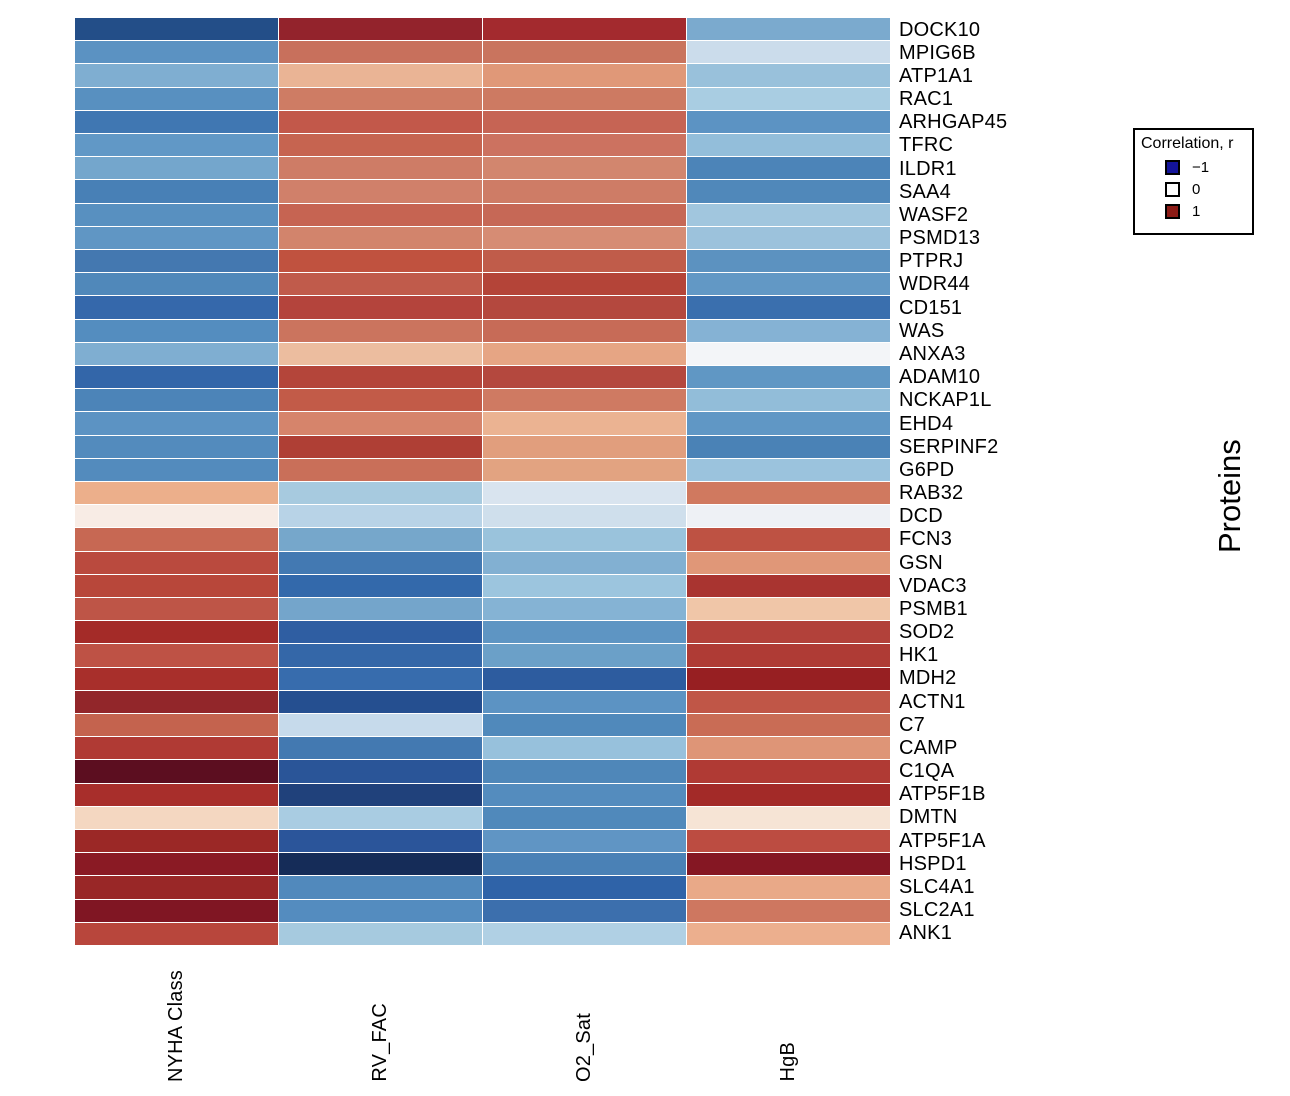  What do you see at coordinates (931, 261) in the screenshot?
I see `row-label: PTPRJ` at bounding box center [931, 261].